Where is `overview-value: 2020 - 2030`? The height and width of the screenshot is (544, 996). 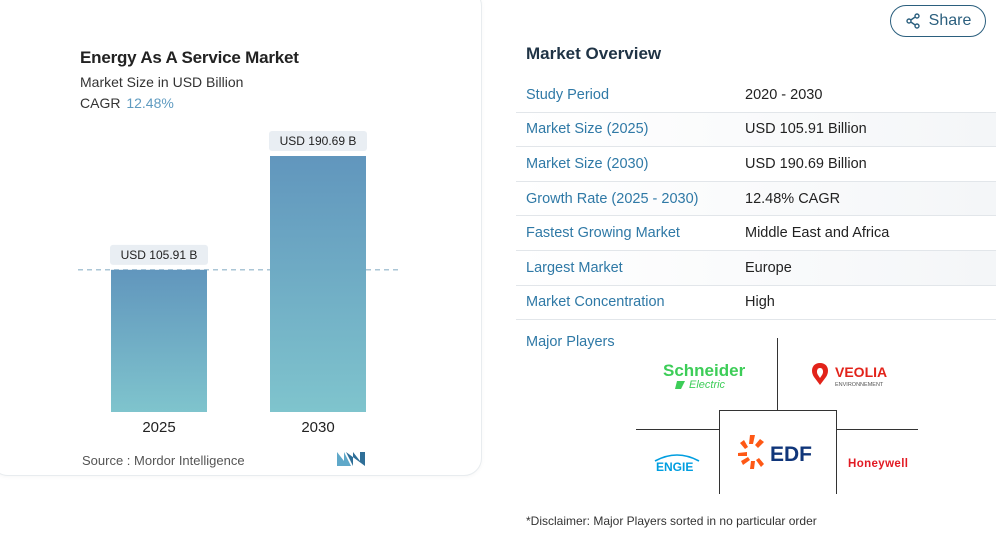 overview-value: 2020 - 2030 is located at coordinates (784, 94).